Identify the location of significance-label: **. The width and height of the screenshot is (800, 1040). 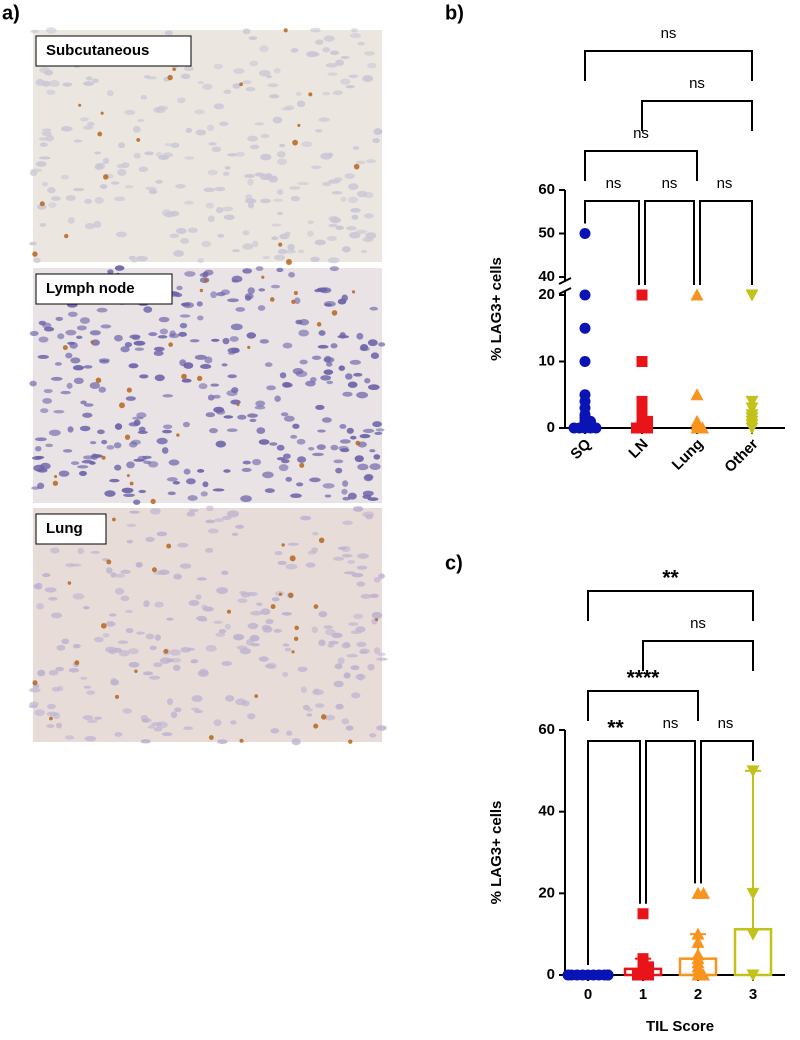
(670, 578).